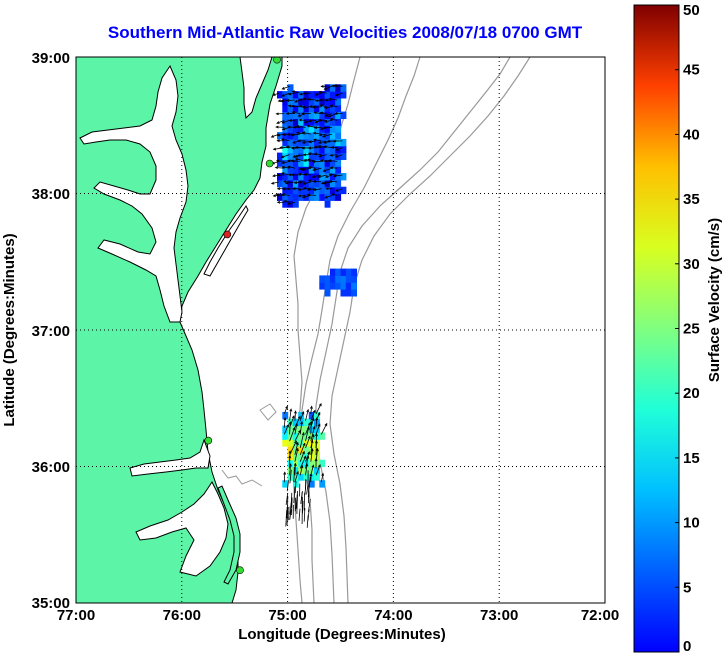 The image size is (724, 659). What do you see at coordinates (256, 88) in the screenshot?
I see `delaware-bay` at bounding box center [256, 88].